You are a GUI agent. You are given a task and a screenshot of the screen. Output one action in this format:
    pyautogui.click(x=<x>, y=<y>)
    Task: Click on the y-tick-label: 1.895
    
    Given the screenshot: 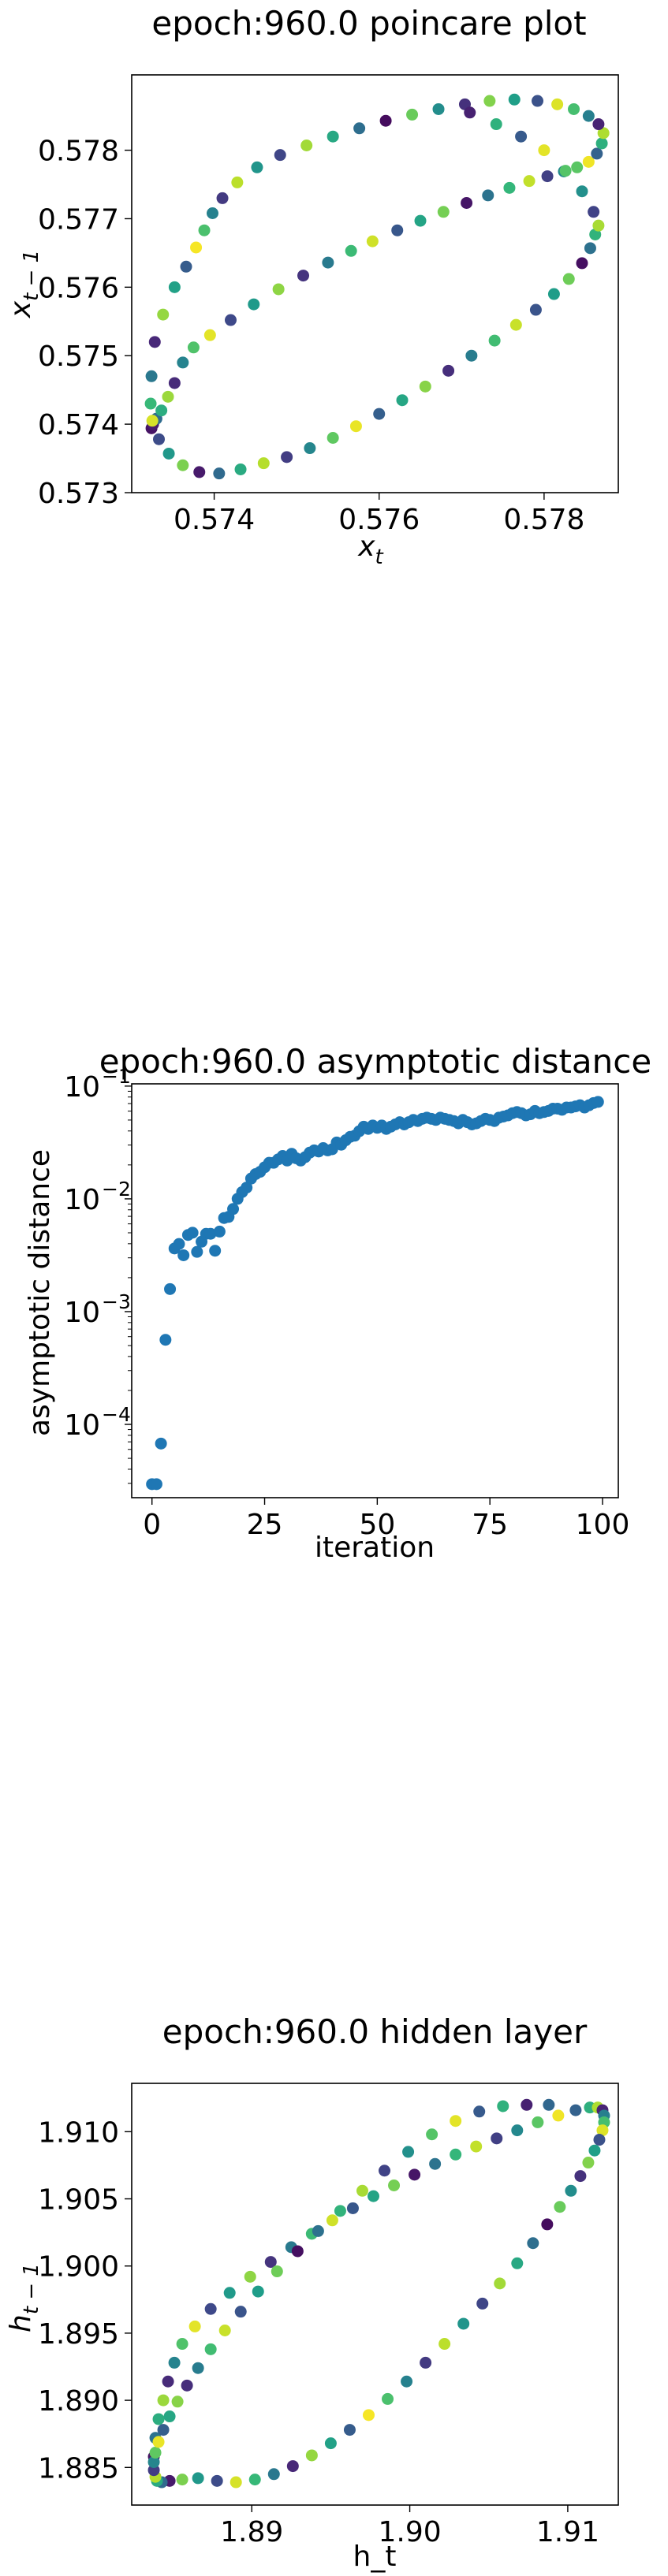 What is the action you would take?
    pyautogui.click(x=78, y=2334)
    